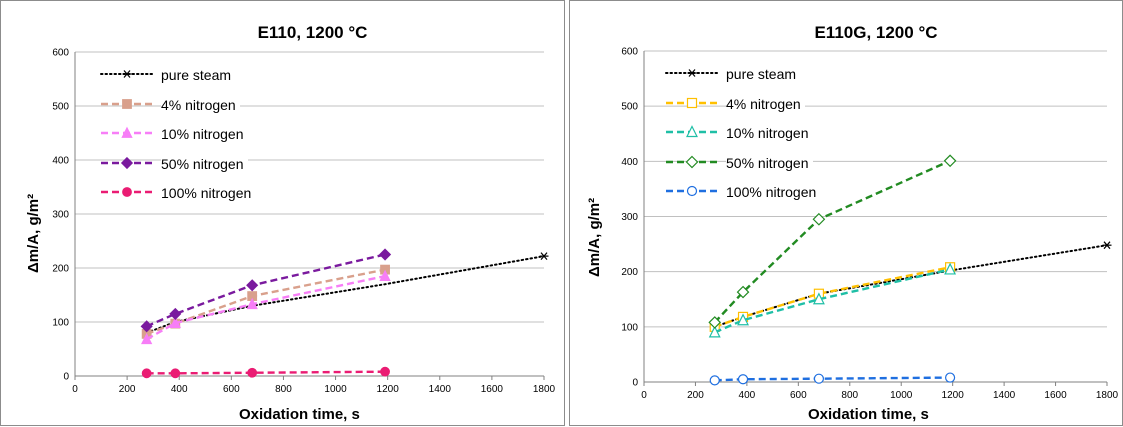 The image size is (1123, 427). I want to click on y-tick-label: 0, so click(66, 377).